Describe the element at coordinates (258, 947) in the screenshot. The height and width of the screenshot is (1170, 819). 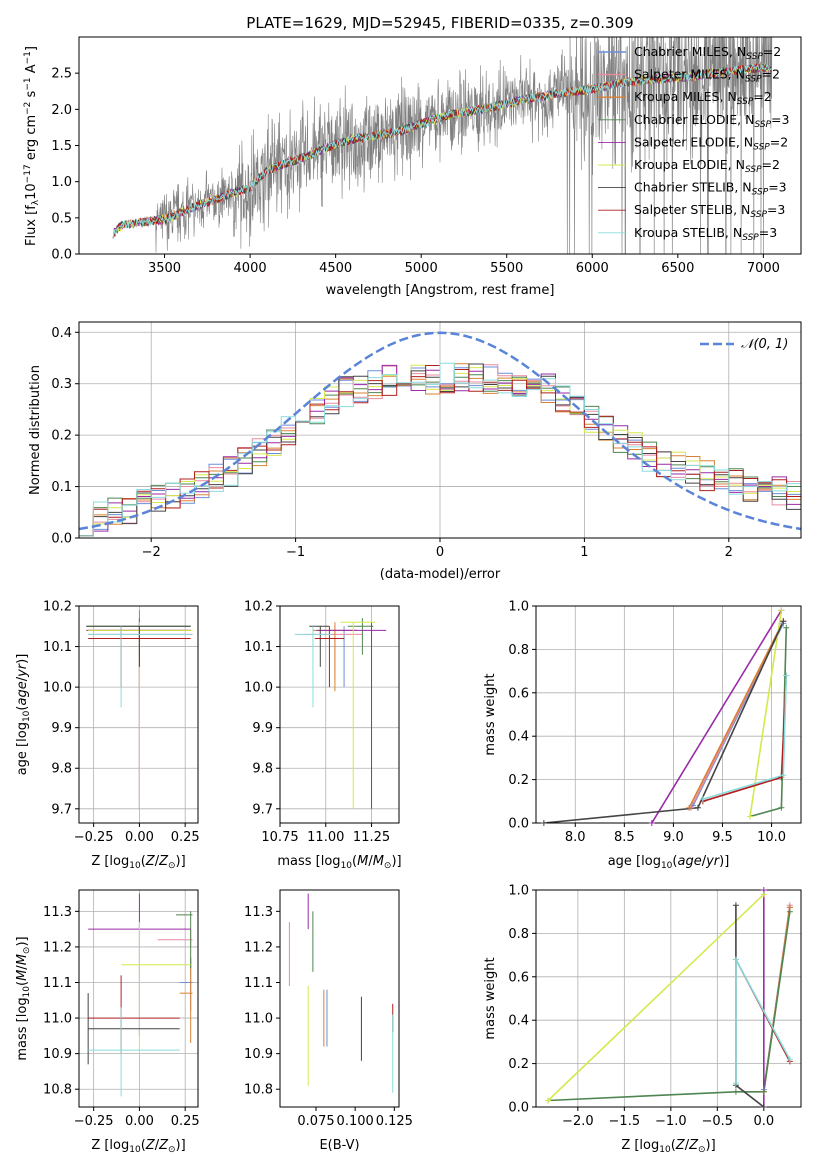
I see `y-tick-label: 11.2` at that location.